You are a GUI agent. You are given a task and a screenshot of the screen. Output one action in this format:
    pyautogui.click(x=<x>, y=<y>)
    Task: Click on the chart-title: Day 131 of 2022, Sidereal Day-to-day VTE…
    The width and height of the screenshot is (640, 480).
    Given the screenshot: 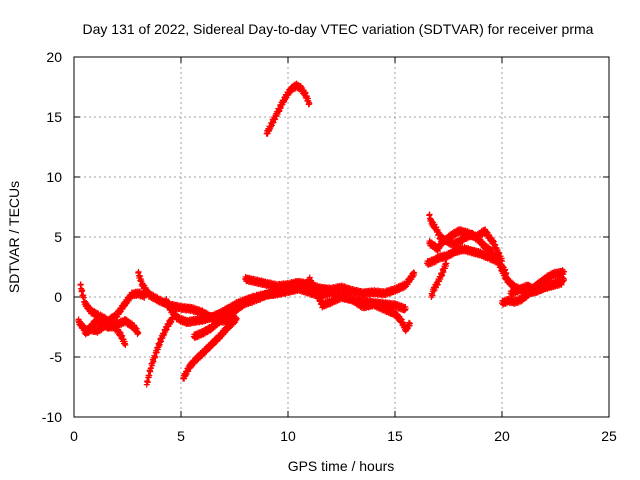 What is the action you would take?
    pyautogui.click(x=338, y=29)
    